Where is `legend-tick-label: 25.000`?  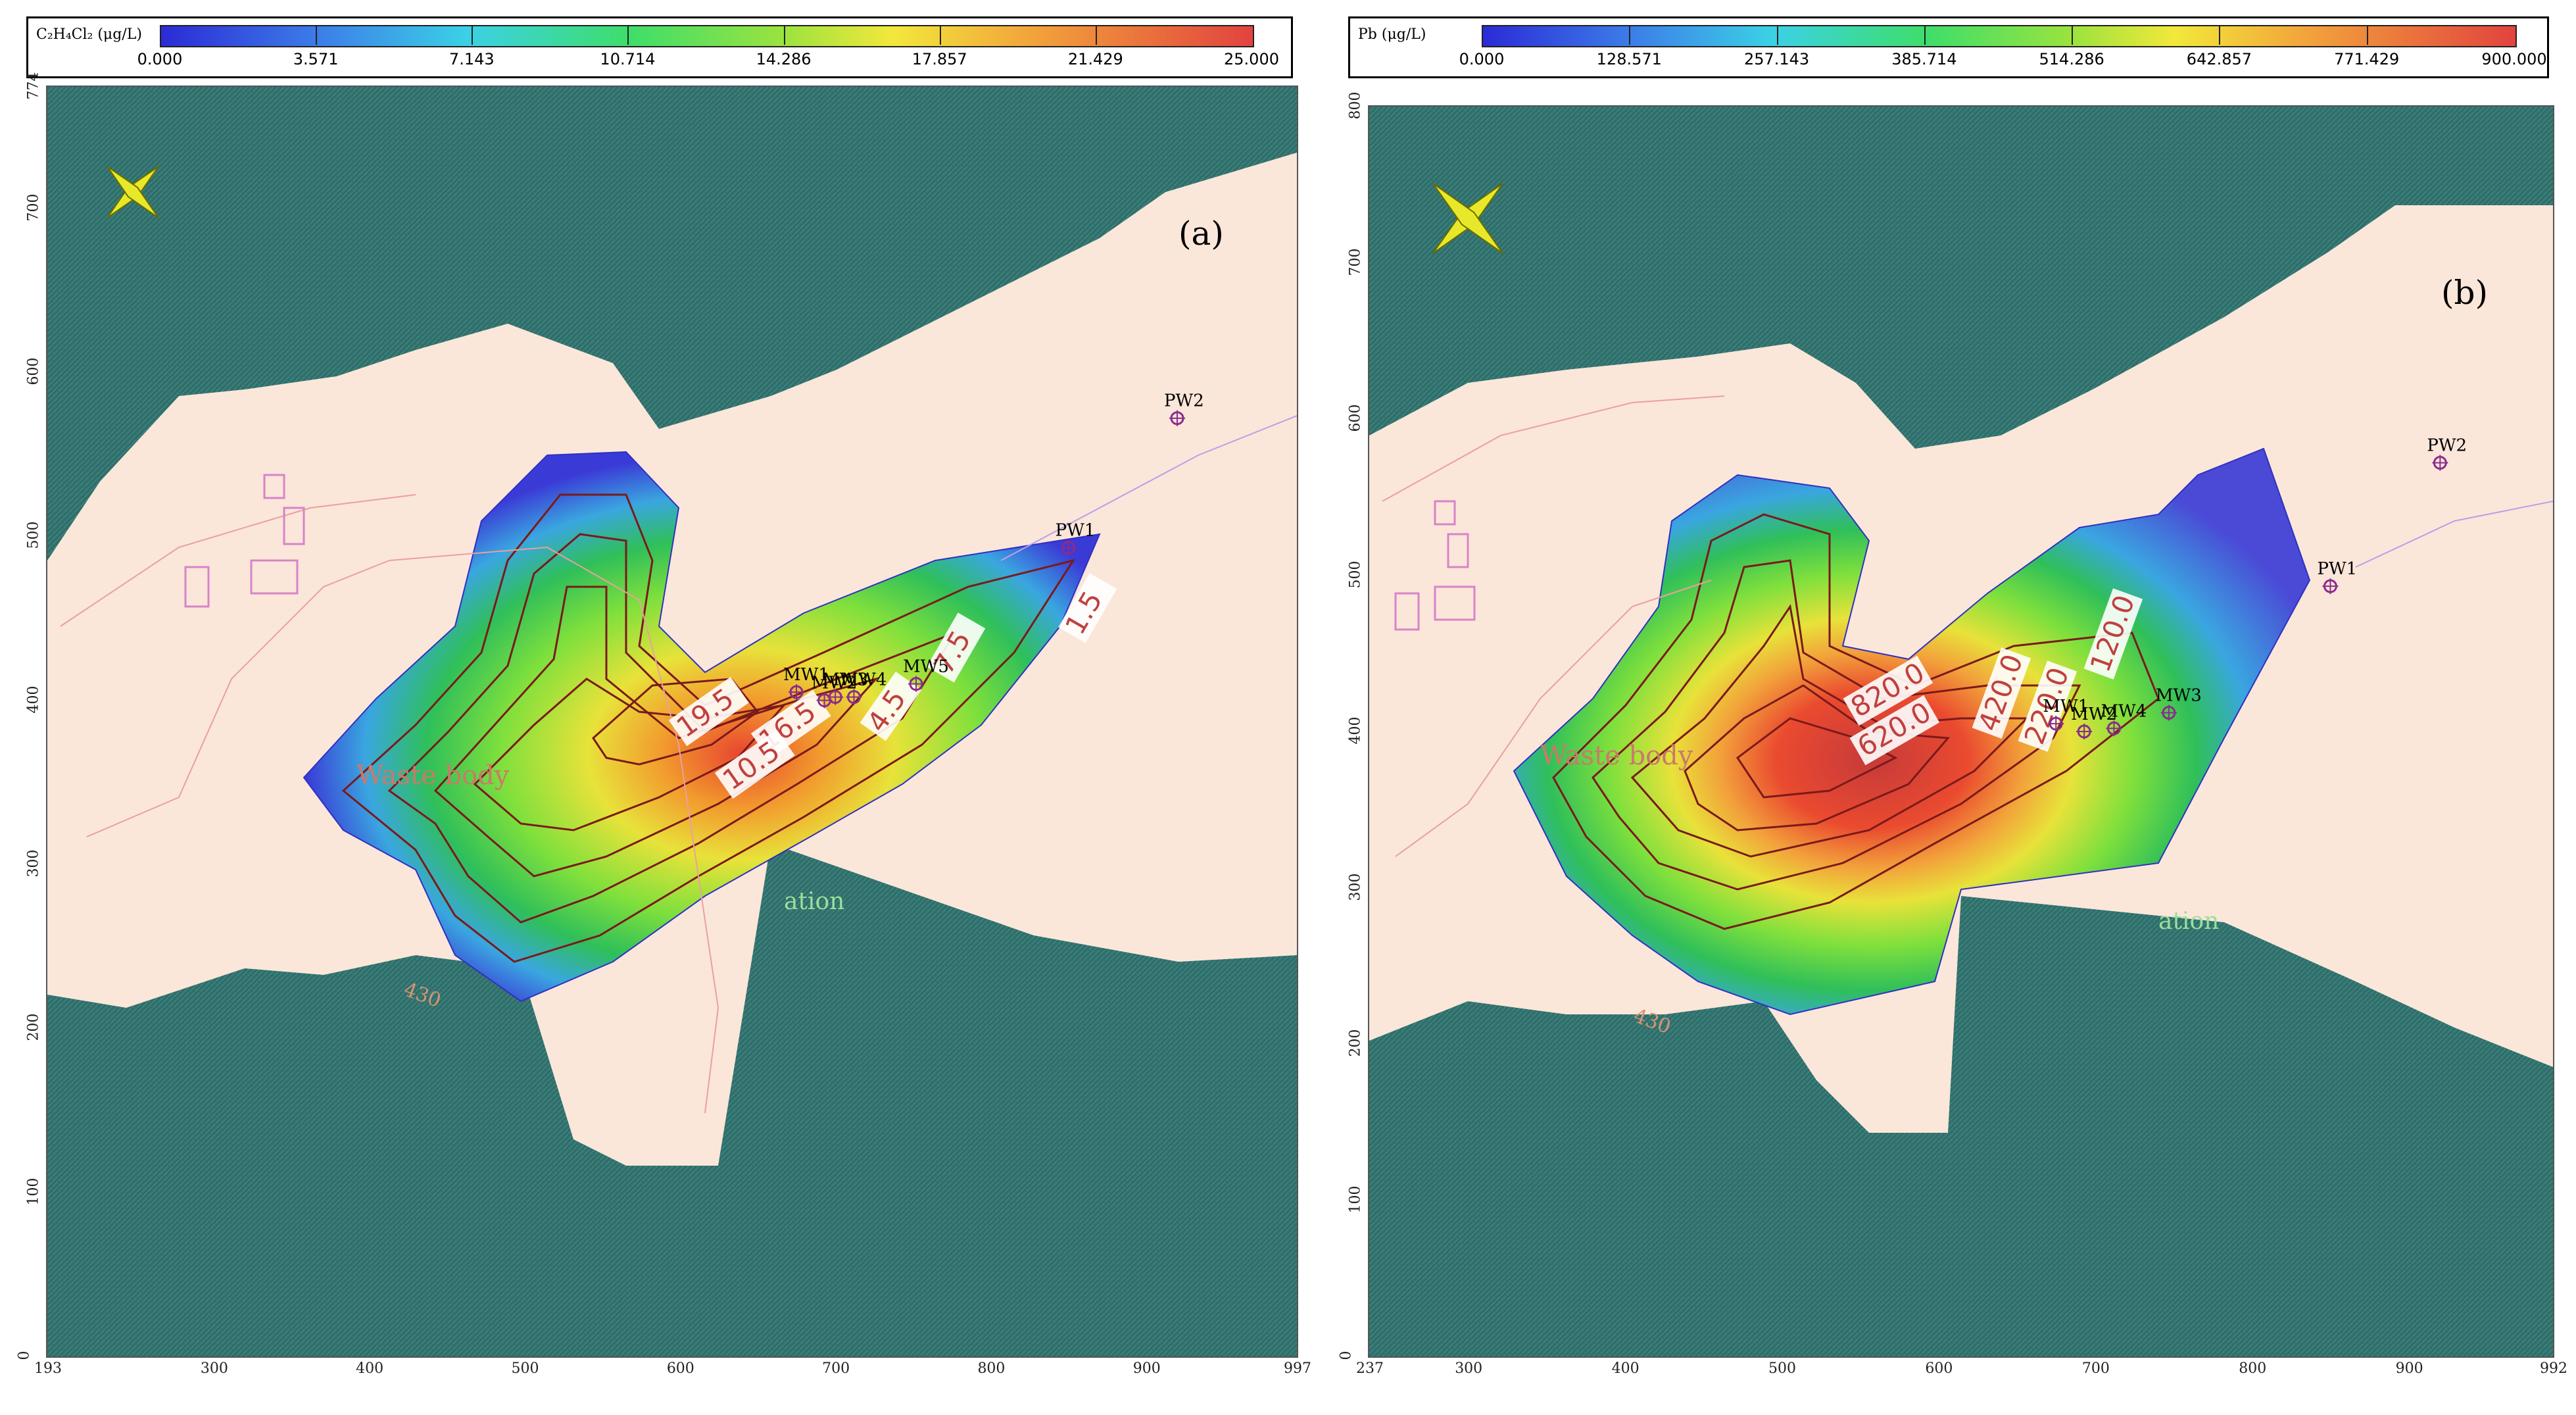
legend-tick-label: 25.000 is located at coordinates (1252, 59).